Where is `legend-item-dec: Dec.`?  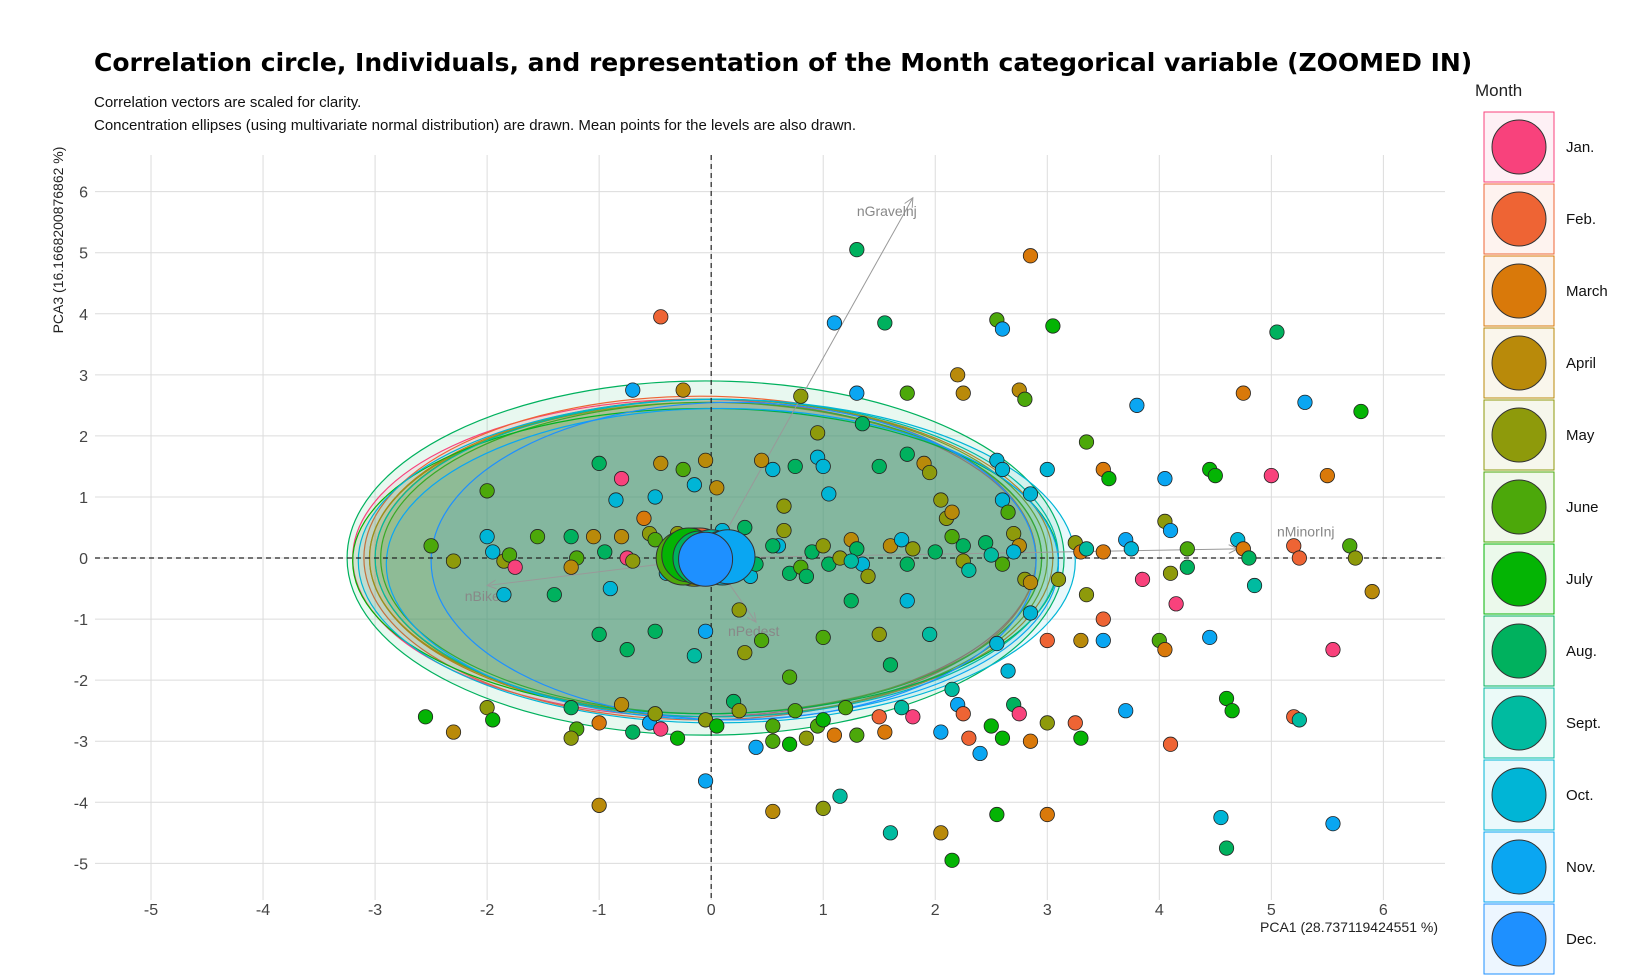 legend-item-dec: Dec. is located at coordinates (1540, 939).